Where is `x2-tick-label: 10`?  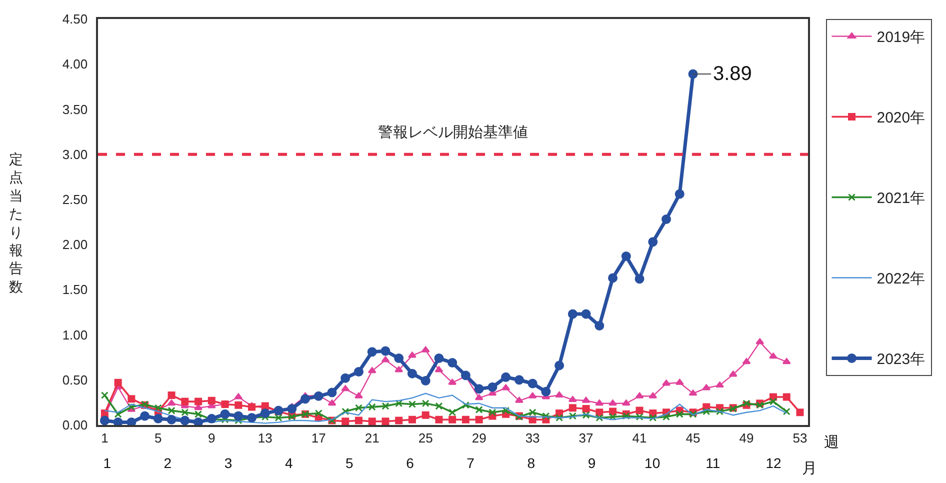 x2-tick-label: 10 is located at coordinates (652, 463).